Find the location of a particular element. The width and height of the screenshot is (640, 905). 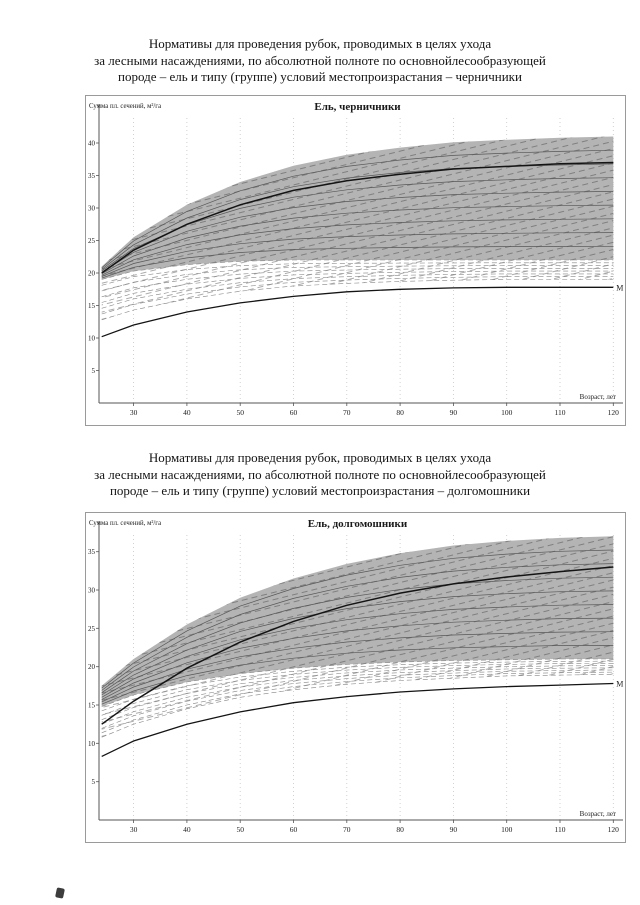

chart-title: Ель, долгомошники is located at coordinates (358, 524).